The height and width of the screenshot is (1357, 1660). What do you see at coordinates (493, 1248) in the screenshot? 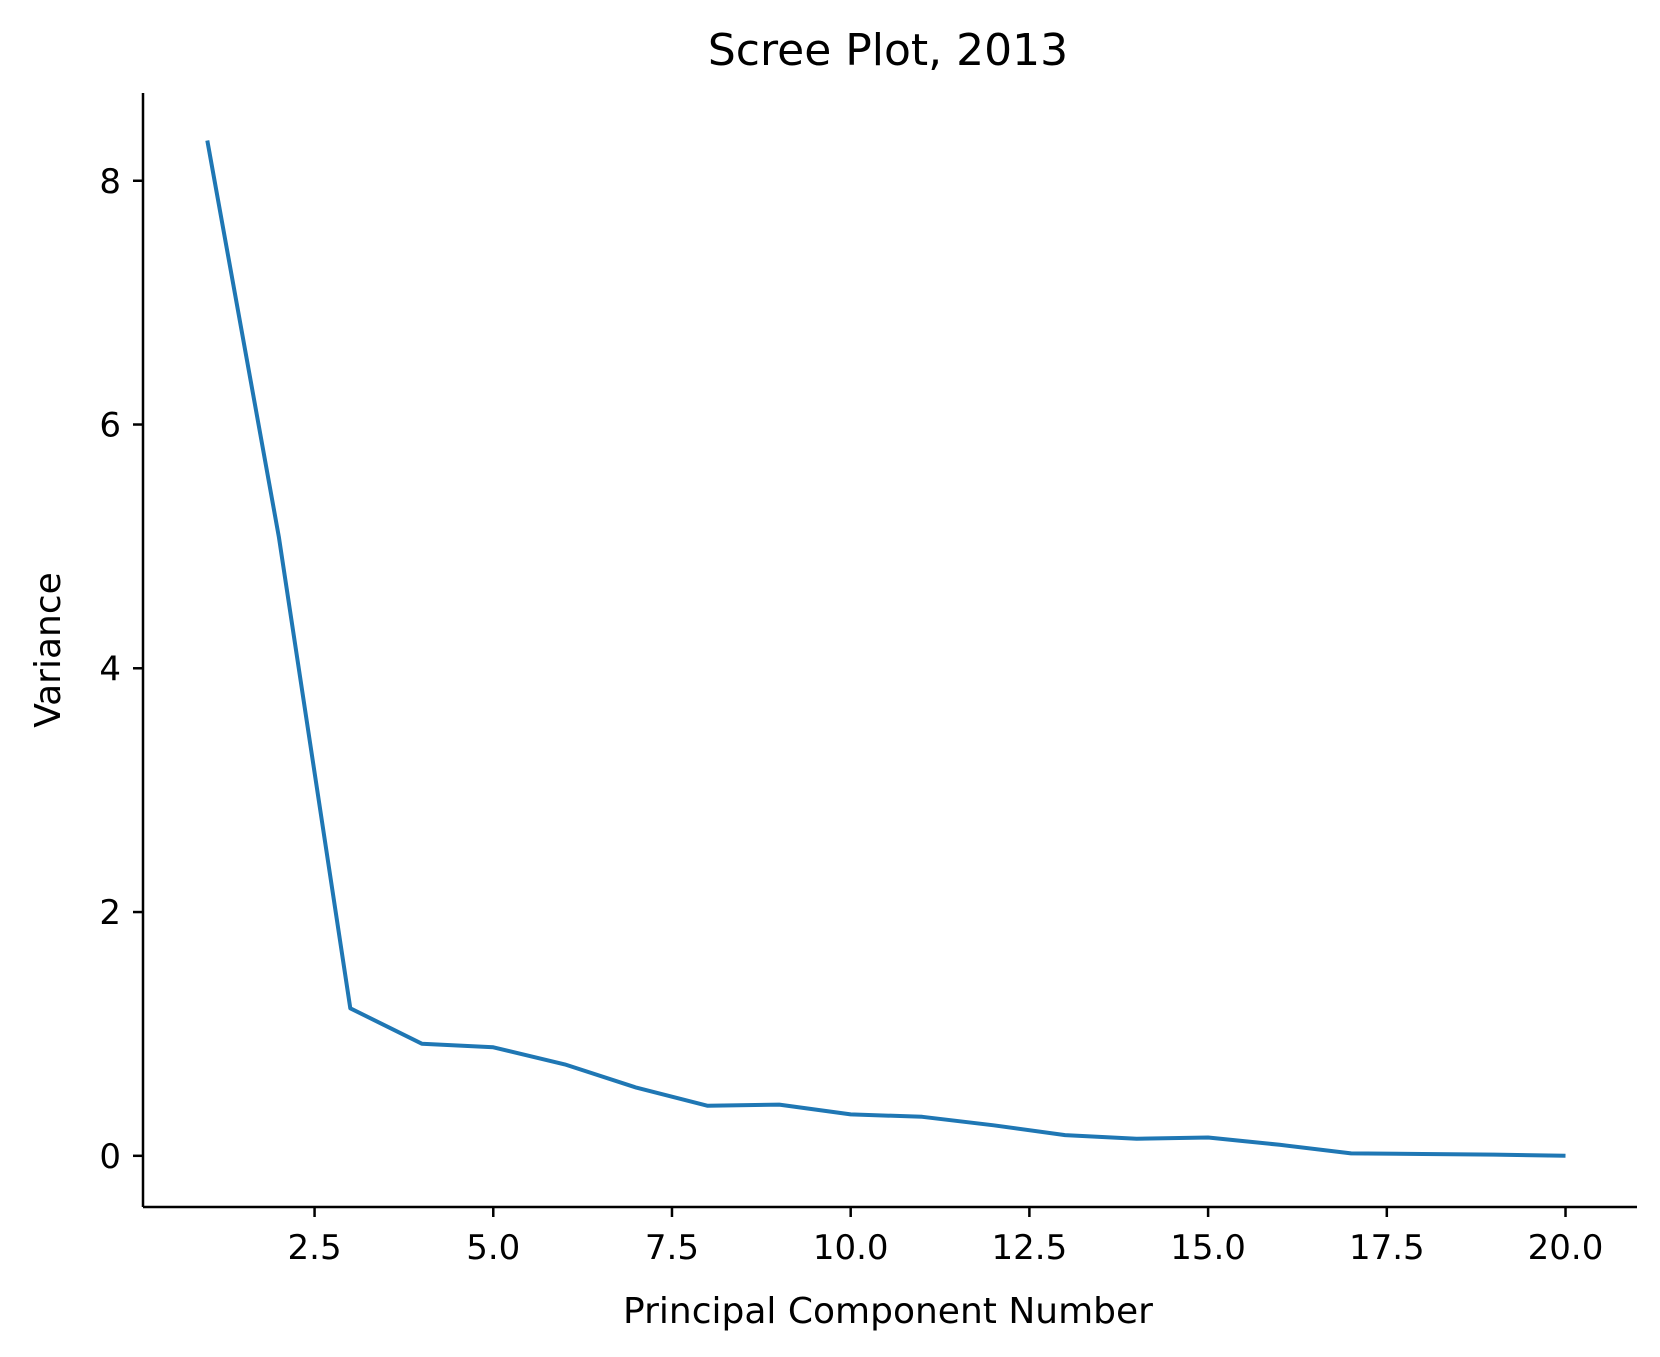
I see `x-tick-label: 5.0` at bounding box center [493, 1248].